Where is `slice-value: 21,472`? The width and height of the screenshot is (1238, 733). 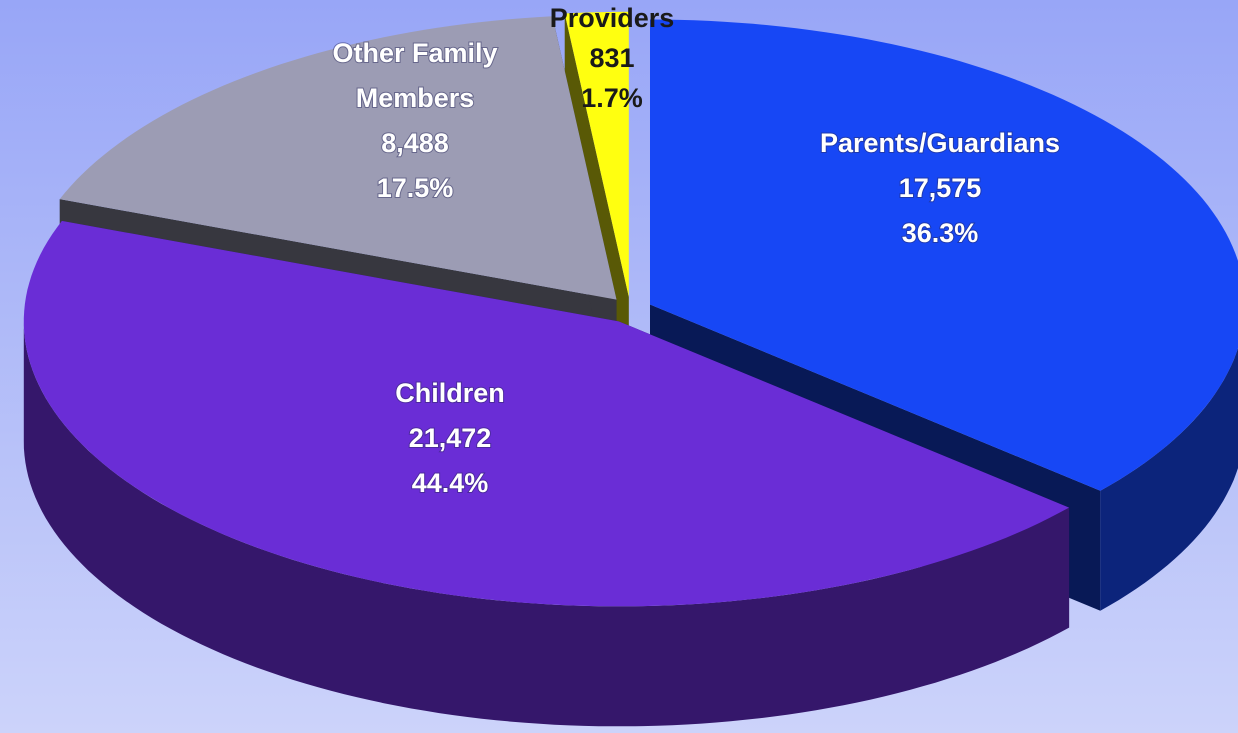 slice-value: 21,472 is located at coordinates (450, 438).